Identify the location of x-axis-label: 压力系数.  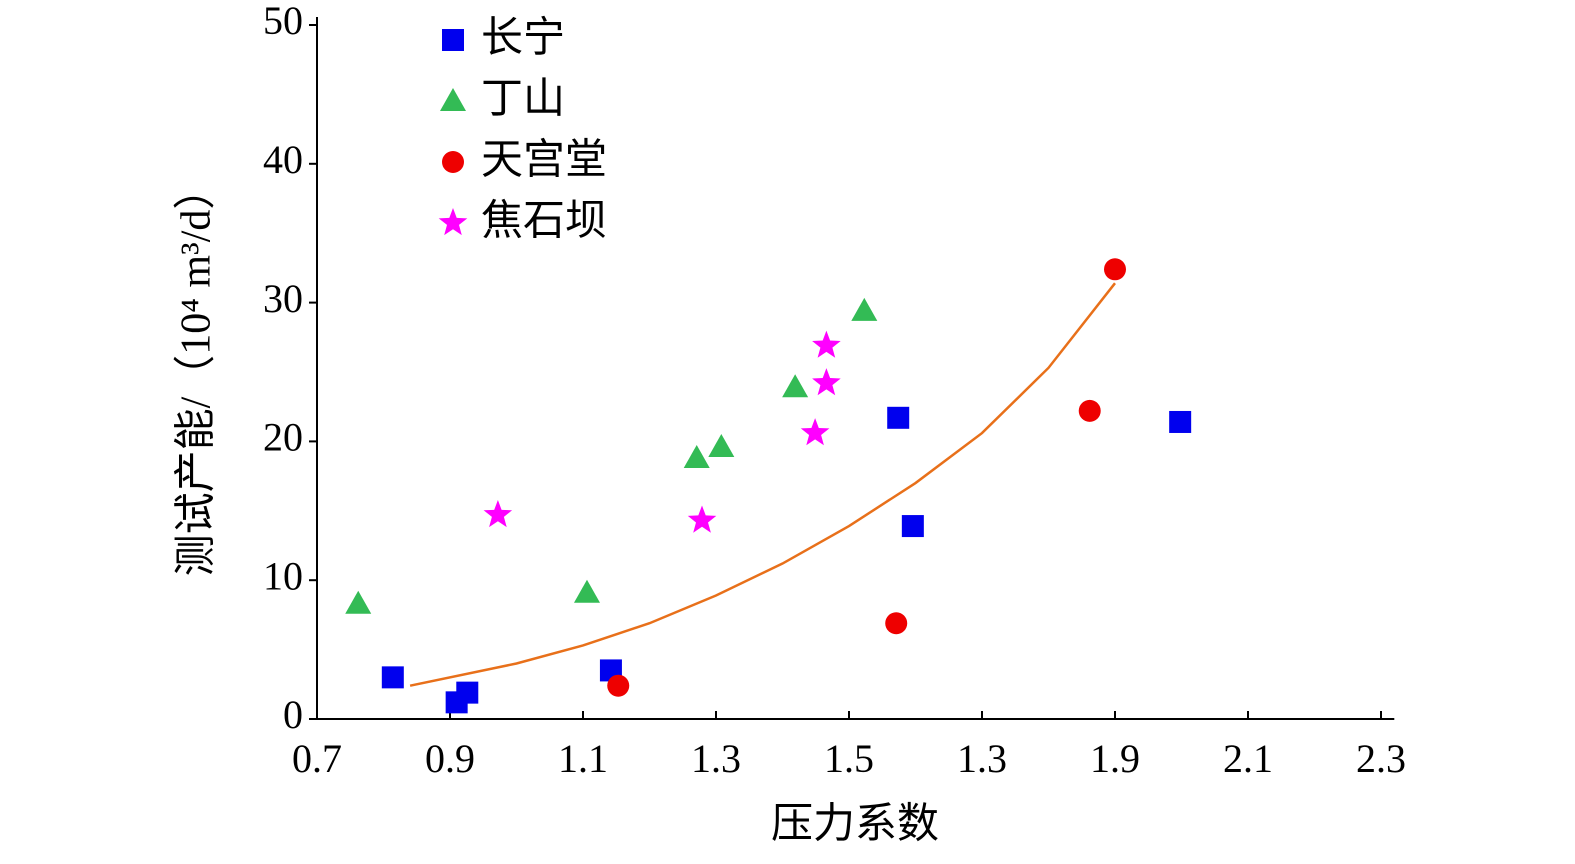
(855, 825).